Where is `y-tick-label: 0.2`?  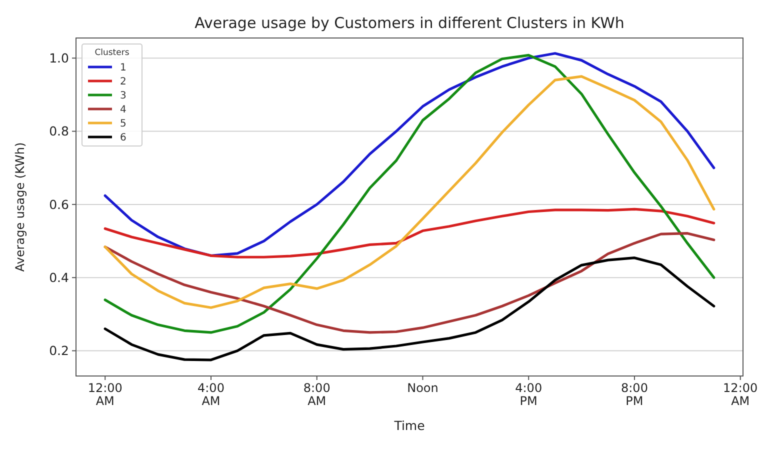 y-tick-label: 0.2 is located at coordinates (59, 350).